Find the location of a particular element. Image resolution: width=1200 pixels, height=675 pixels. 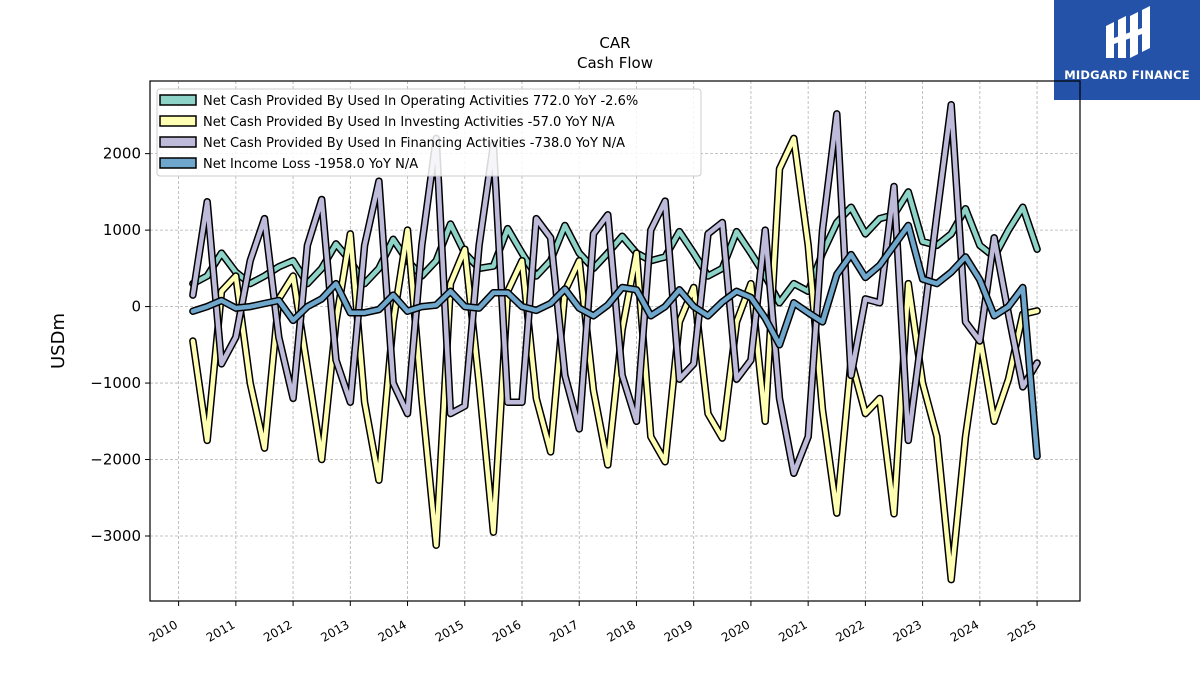

y-axis-label: USDm is located at coordinates (58, 341).